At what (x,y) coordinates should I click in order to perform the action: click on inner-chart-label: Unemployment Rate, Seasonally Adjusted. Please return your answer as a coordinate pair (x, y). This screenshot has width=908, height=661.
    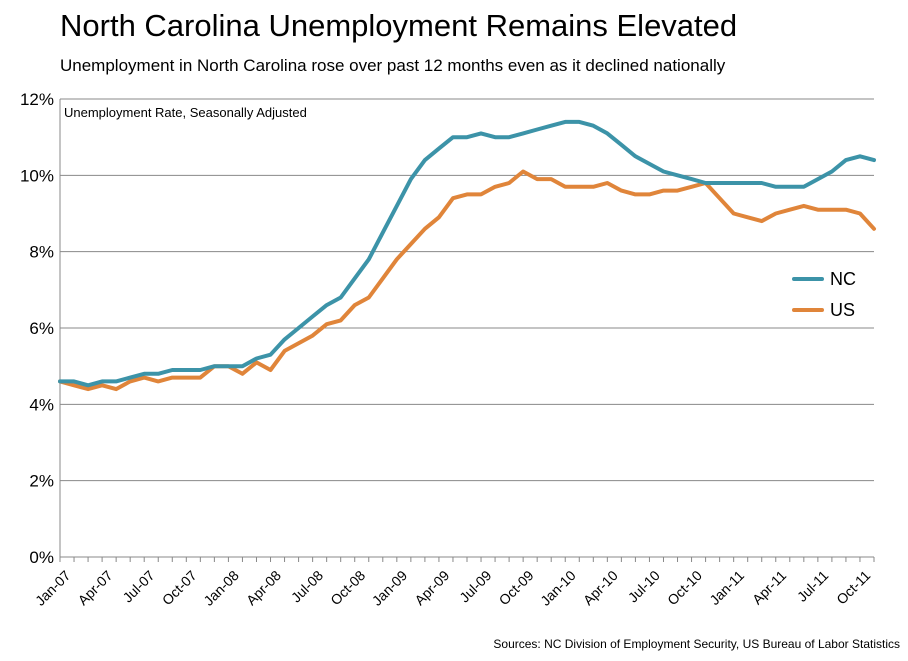
    Looking at the image, I should click on (185, 112).